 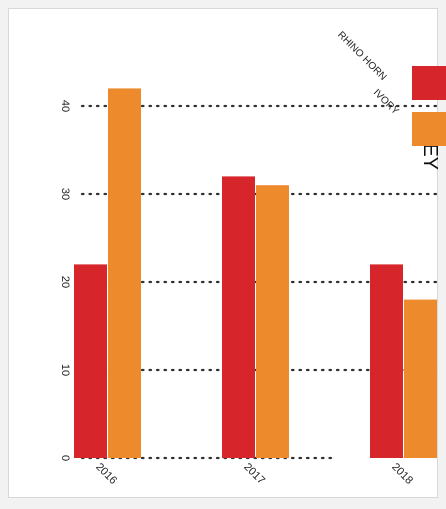 I want to click on x-axis-categories: 2016 2017 2018, so click(x=254, y=474).